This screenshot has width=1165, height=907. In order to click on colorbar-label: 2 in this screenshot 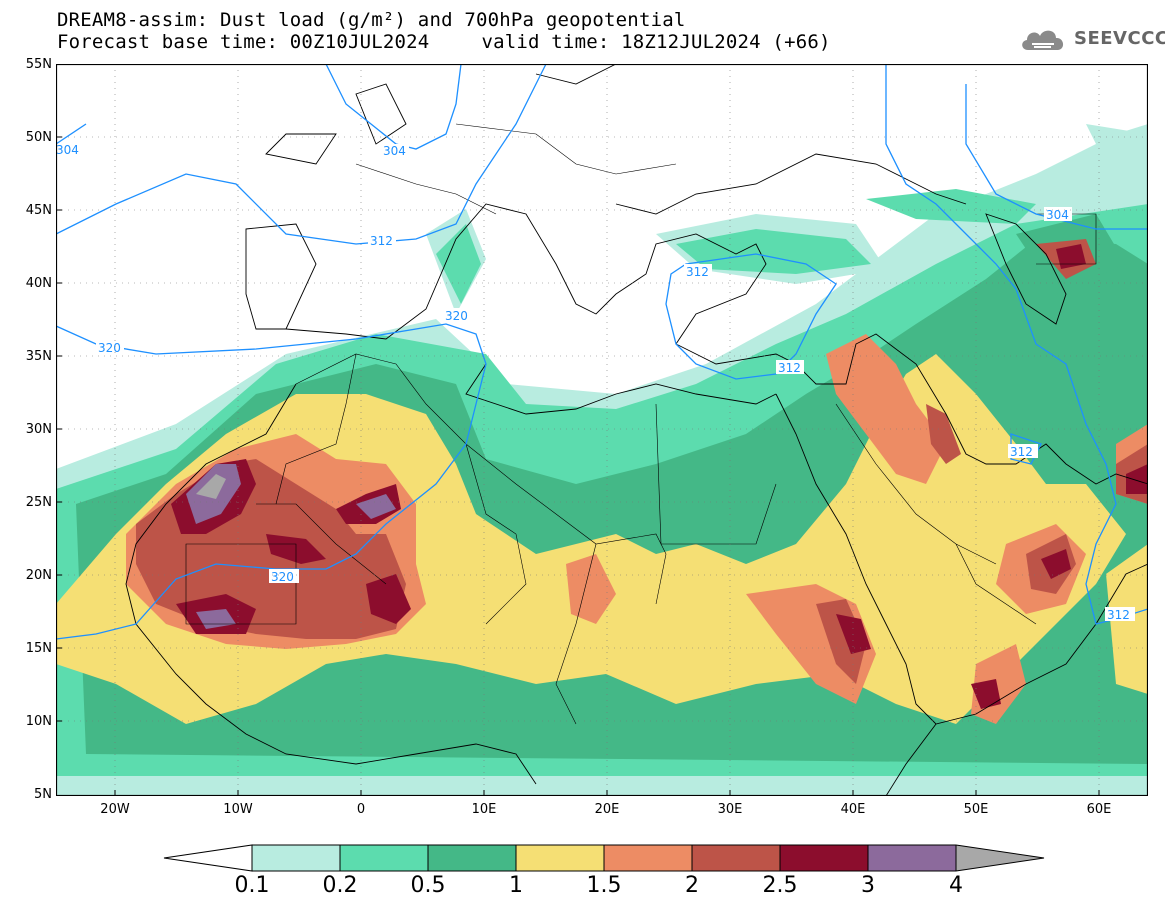, I will do `click(692, 885)`.